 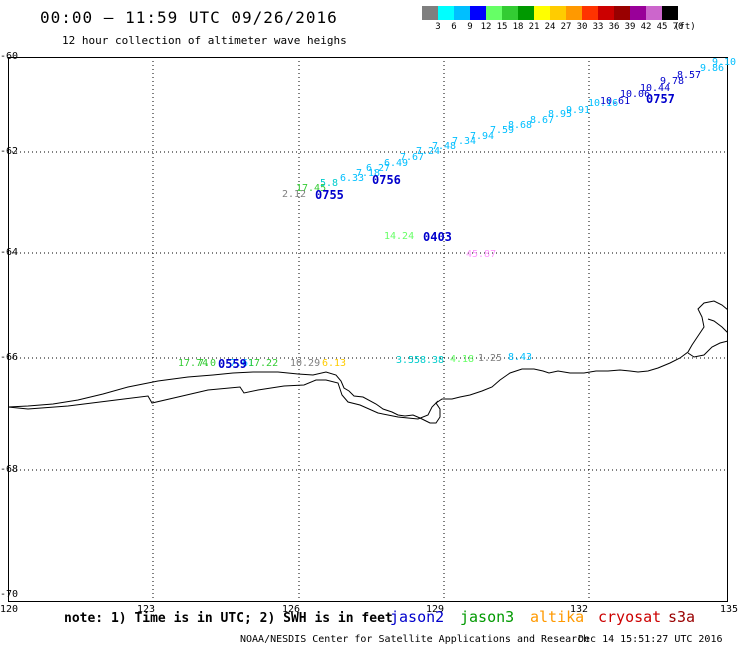 I want to click on wave-height-label: 8.68, so click(x=520, y=125).